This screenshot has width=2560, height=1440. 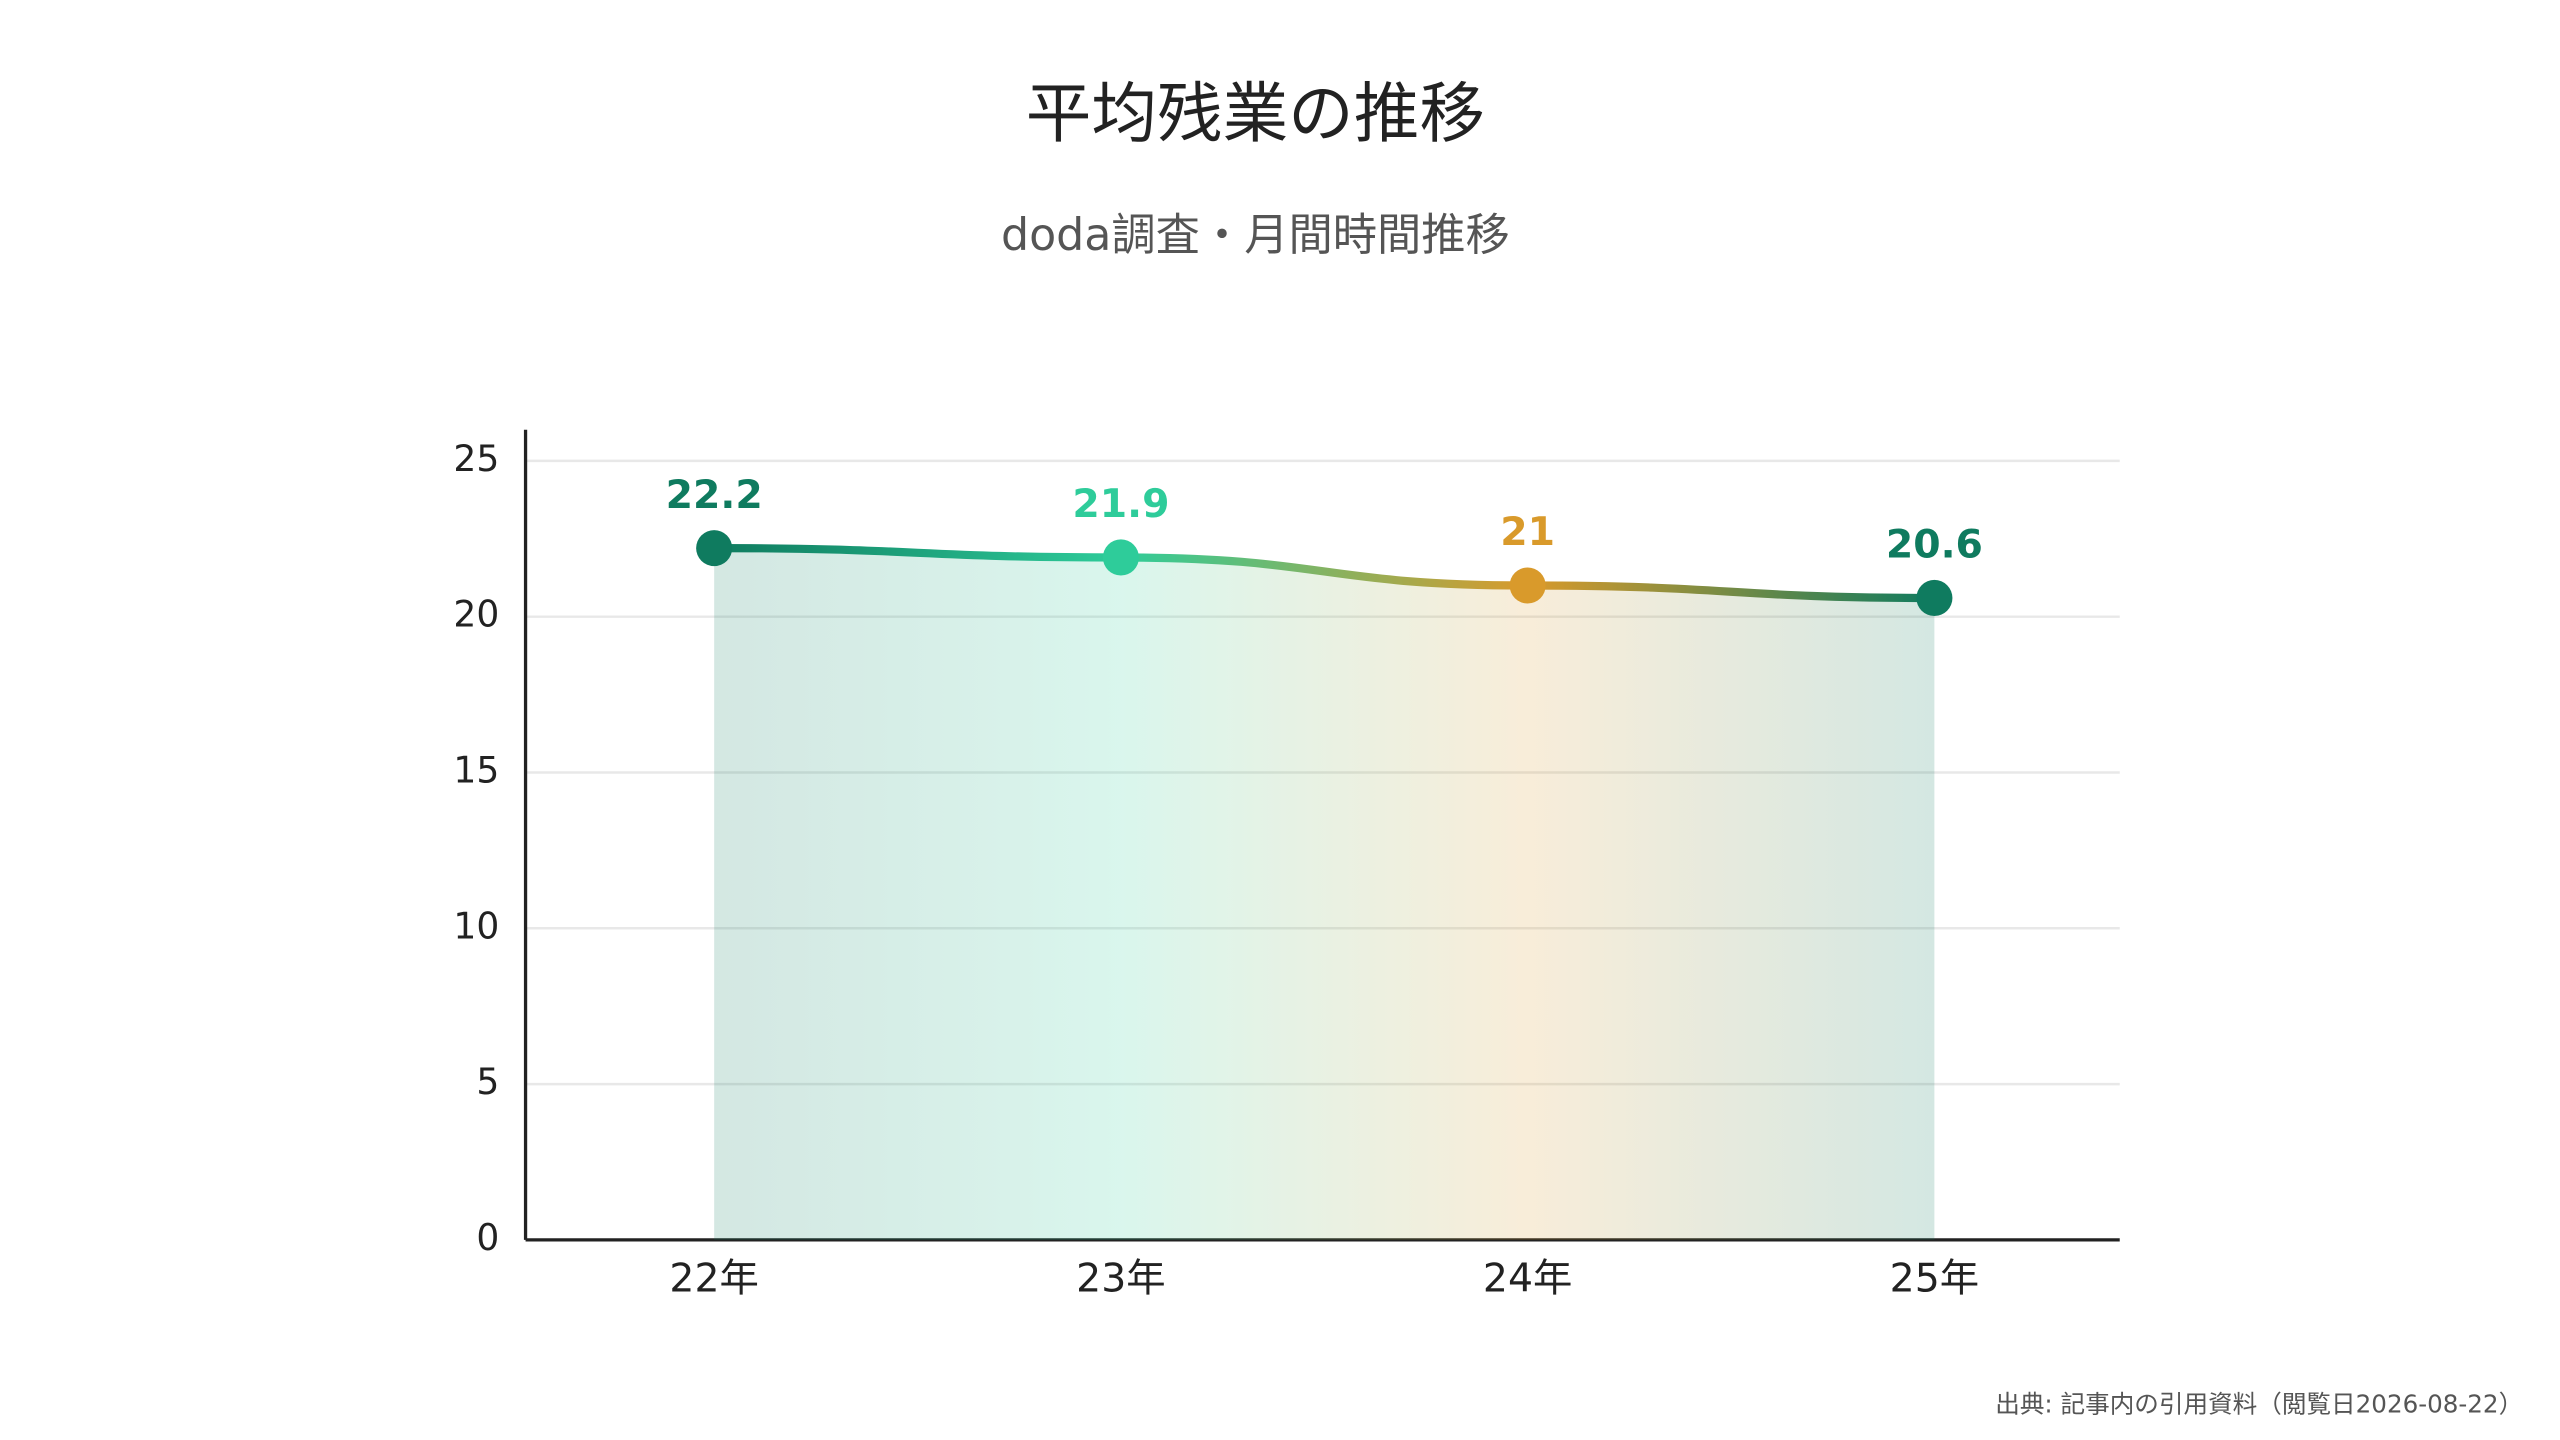 What do you see at coordinates (1255, 235) in the screenshot?
I see `chart-subtitle: doda調査・月間時間推移` at bounding box center [1255, 235].